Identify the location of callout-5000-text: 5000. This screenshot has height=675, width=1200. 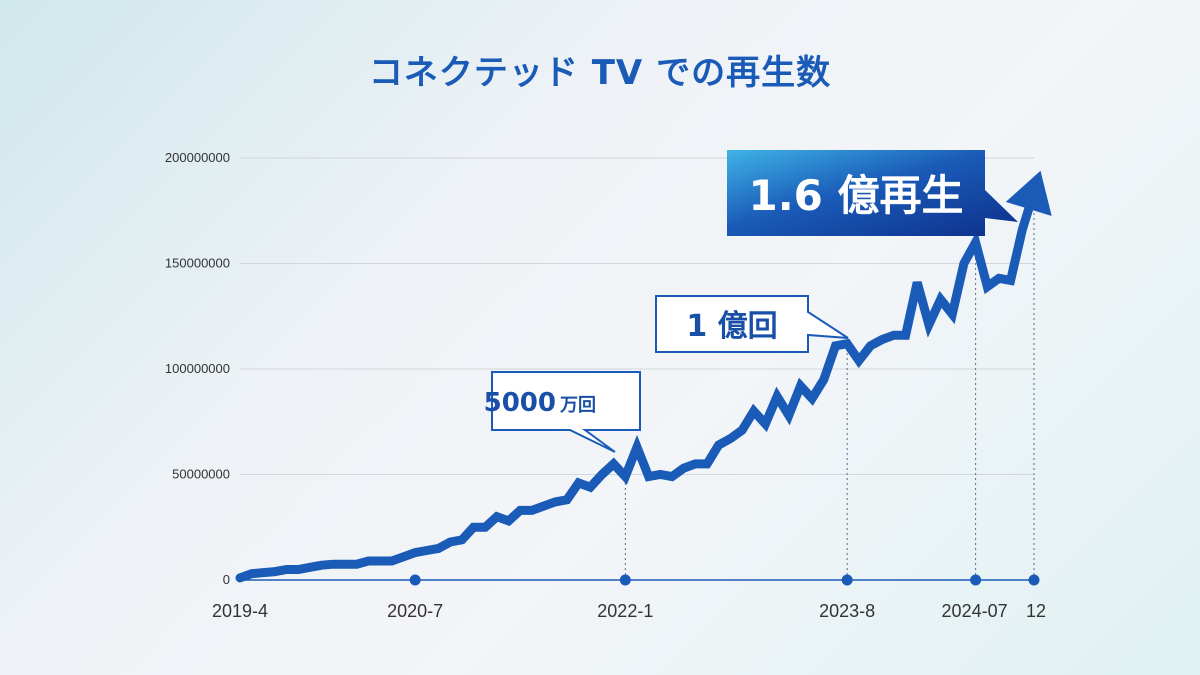
(520, 403).